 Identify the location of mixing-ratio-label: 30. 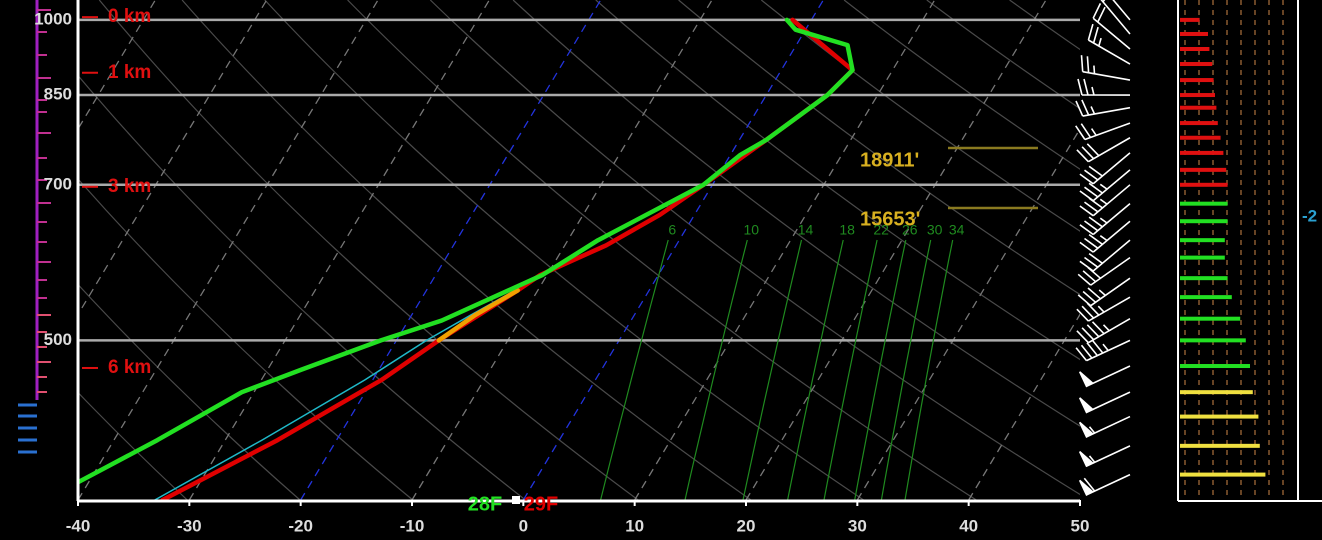
(935, 230).